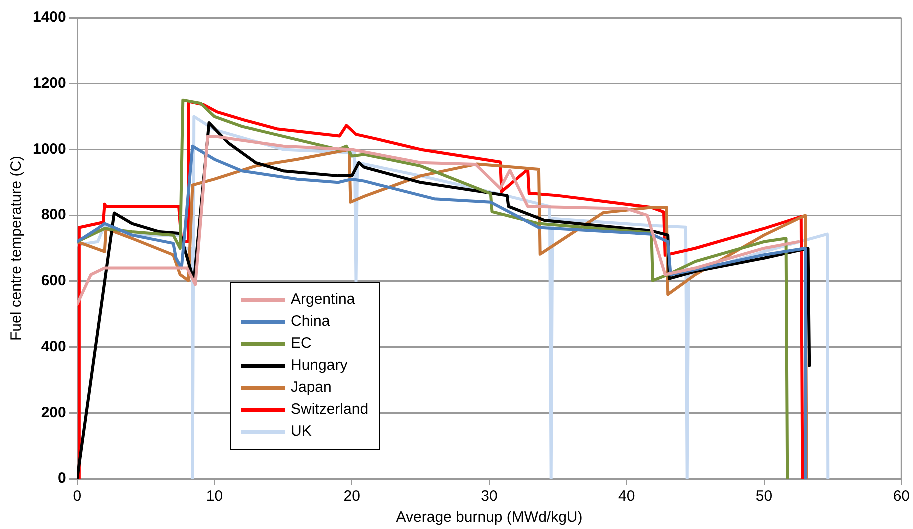 The width and height of the screenshot is (913, 529). Describe the element at coordinates (301, 432) in the screenshot. I see `legend-label: UK` at that location.